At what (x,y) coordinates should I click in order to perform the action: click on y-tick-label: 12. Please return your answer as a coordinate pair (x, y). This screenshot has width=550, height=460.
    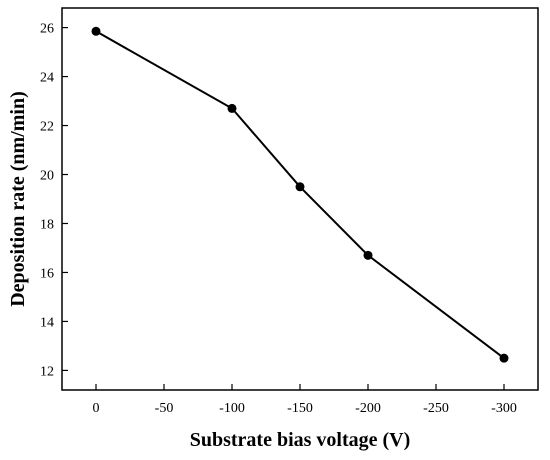
    Looking at the image, I should click on (47, 371).